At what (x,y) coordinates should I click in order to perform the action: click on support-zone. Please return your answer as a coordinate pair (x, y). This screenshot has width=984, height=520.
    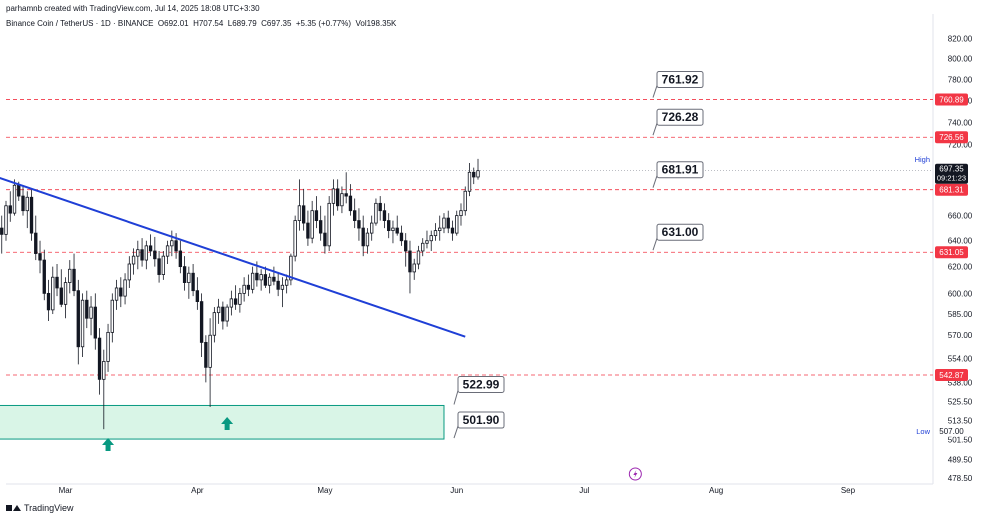
    Looking at the image, I should click on (222, 422).